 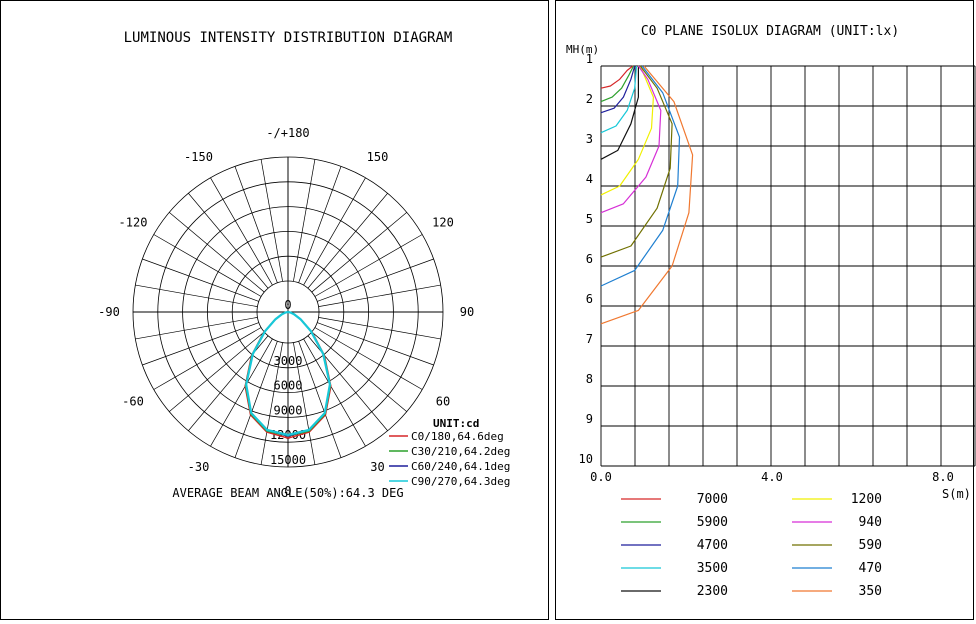 I want to click on isolux-legend-value: 7000, so click(x=712, y=499).